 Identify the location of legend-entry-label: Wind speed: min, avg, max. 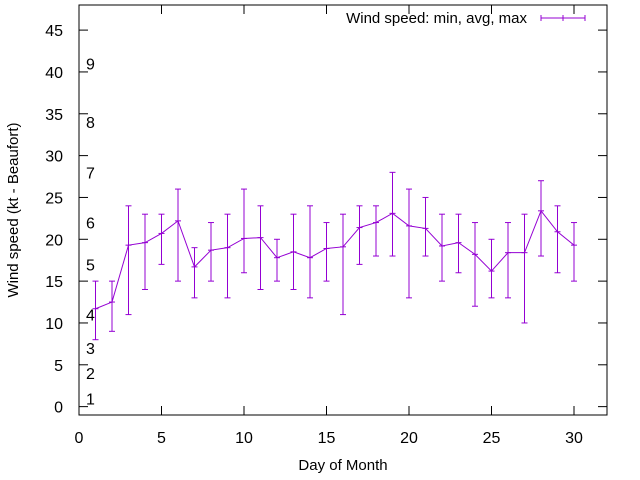
(436, 18).